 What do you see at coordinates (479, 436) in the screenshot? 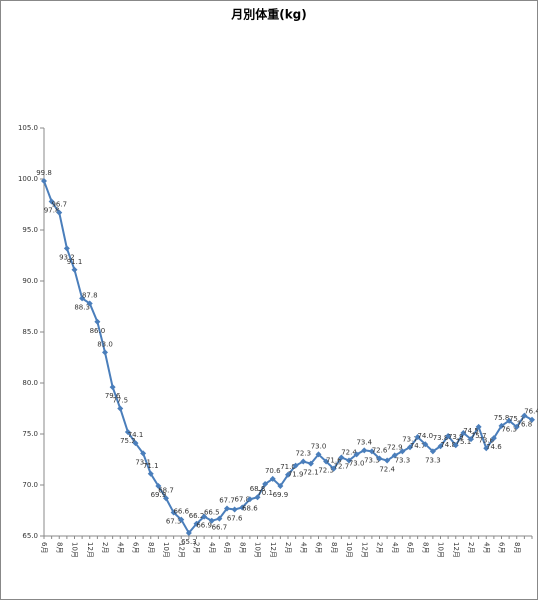
I see `data-label: 75.7` at bounding box center [479, 436].